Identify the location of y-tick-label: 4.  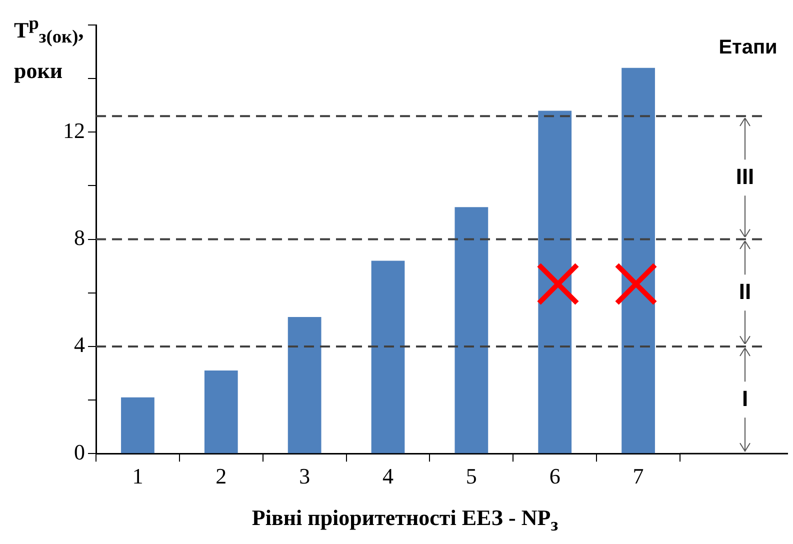
(79, 345).